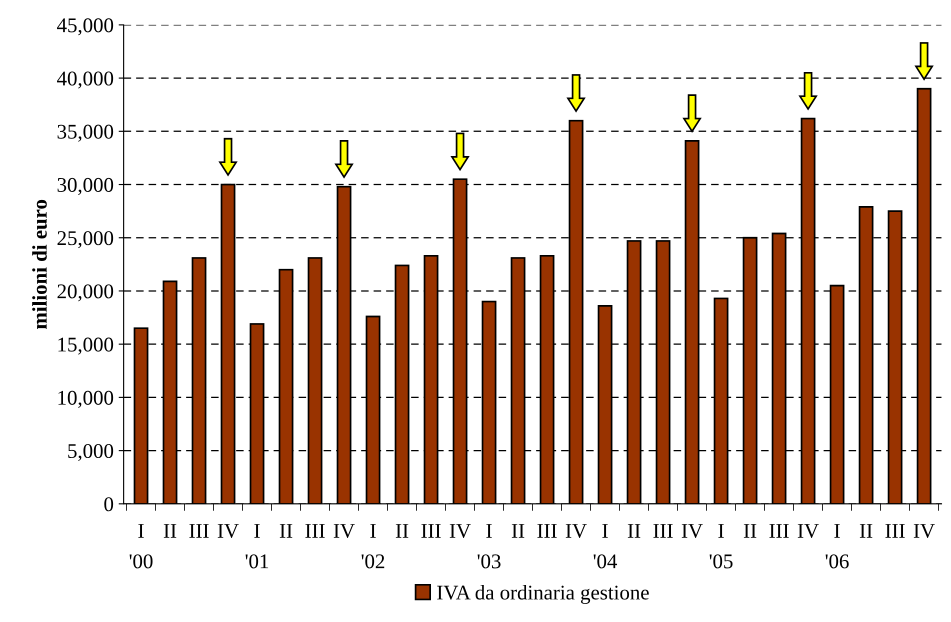 The image size is (951, 622). What do you see at coordinates (141, 546) in the screenshot?
I see `x-tick-label: I '00` at bounding box center [141, 546].